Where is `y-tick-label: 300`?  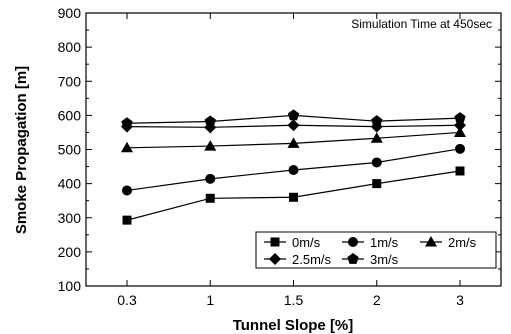
y-tick-label: 300 is located at coordinates (70, 218).